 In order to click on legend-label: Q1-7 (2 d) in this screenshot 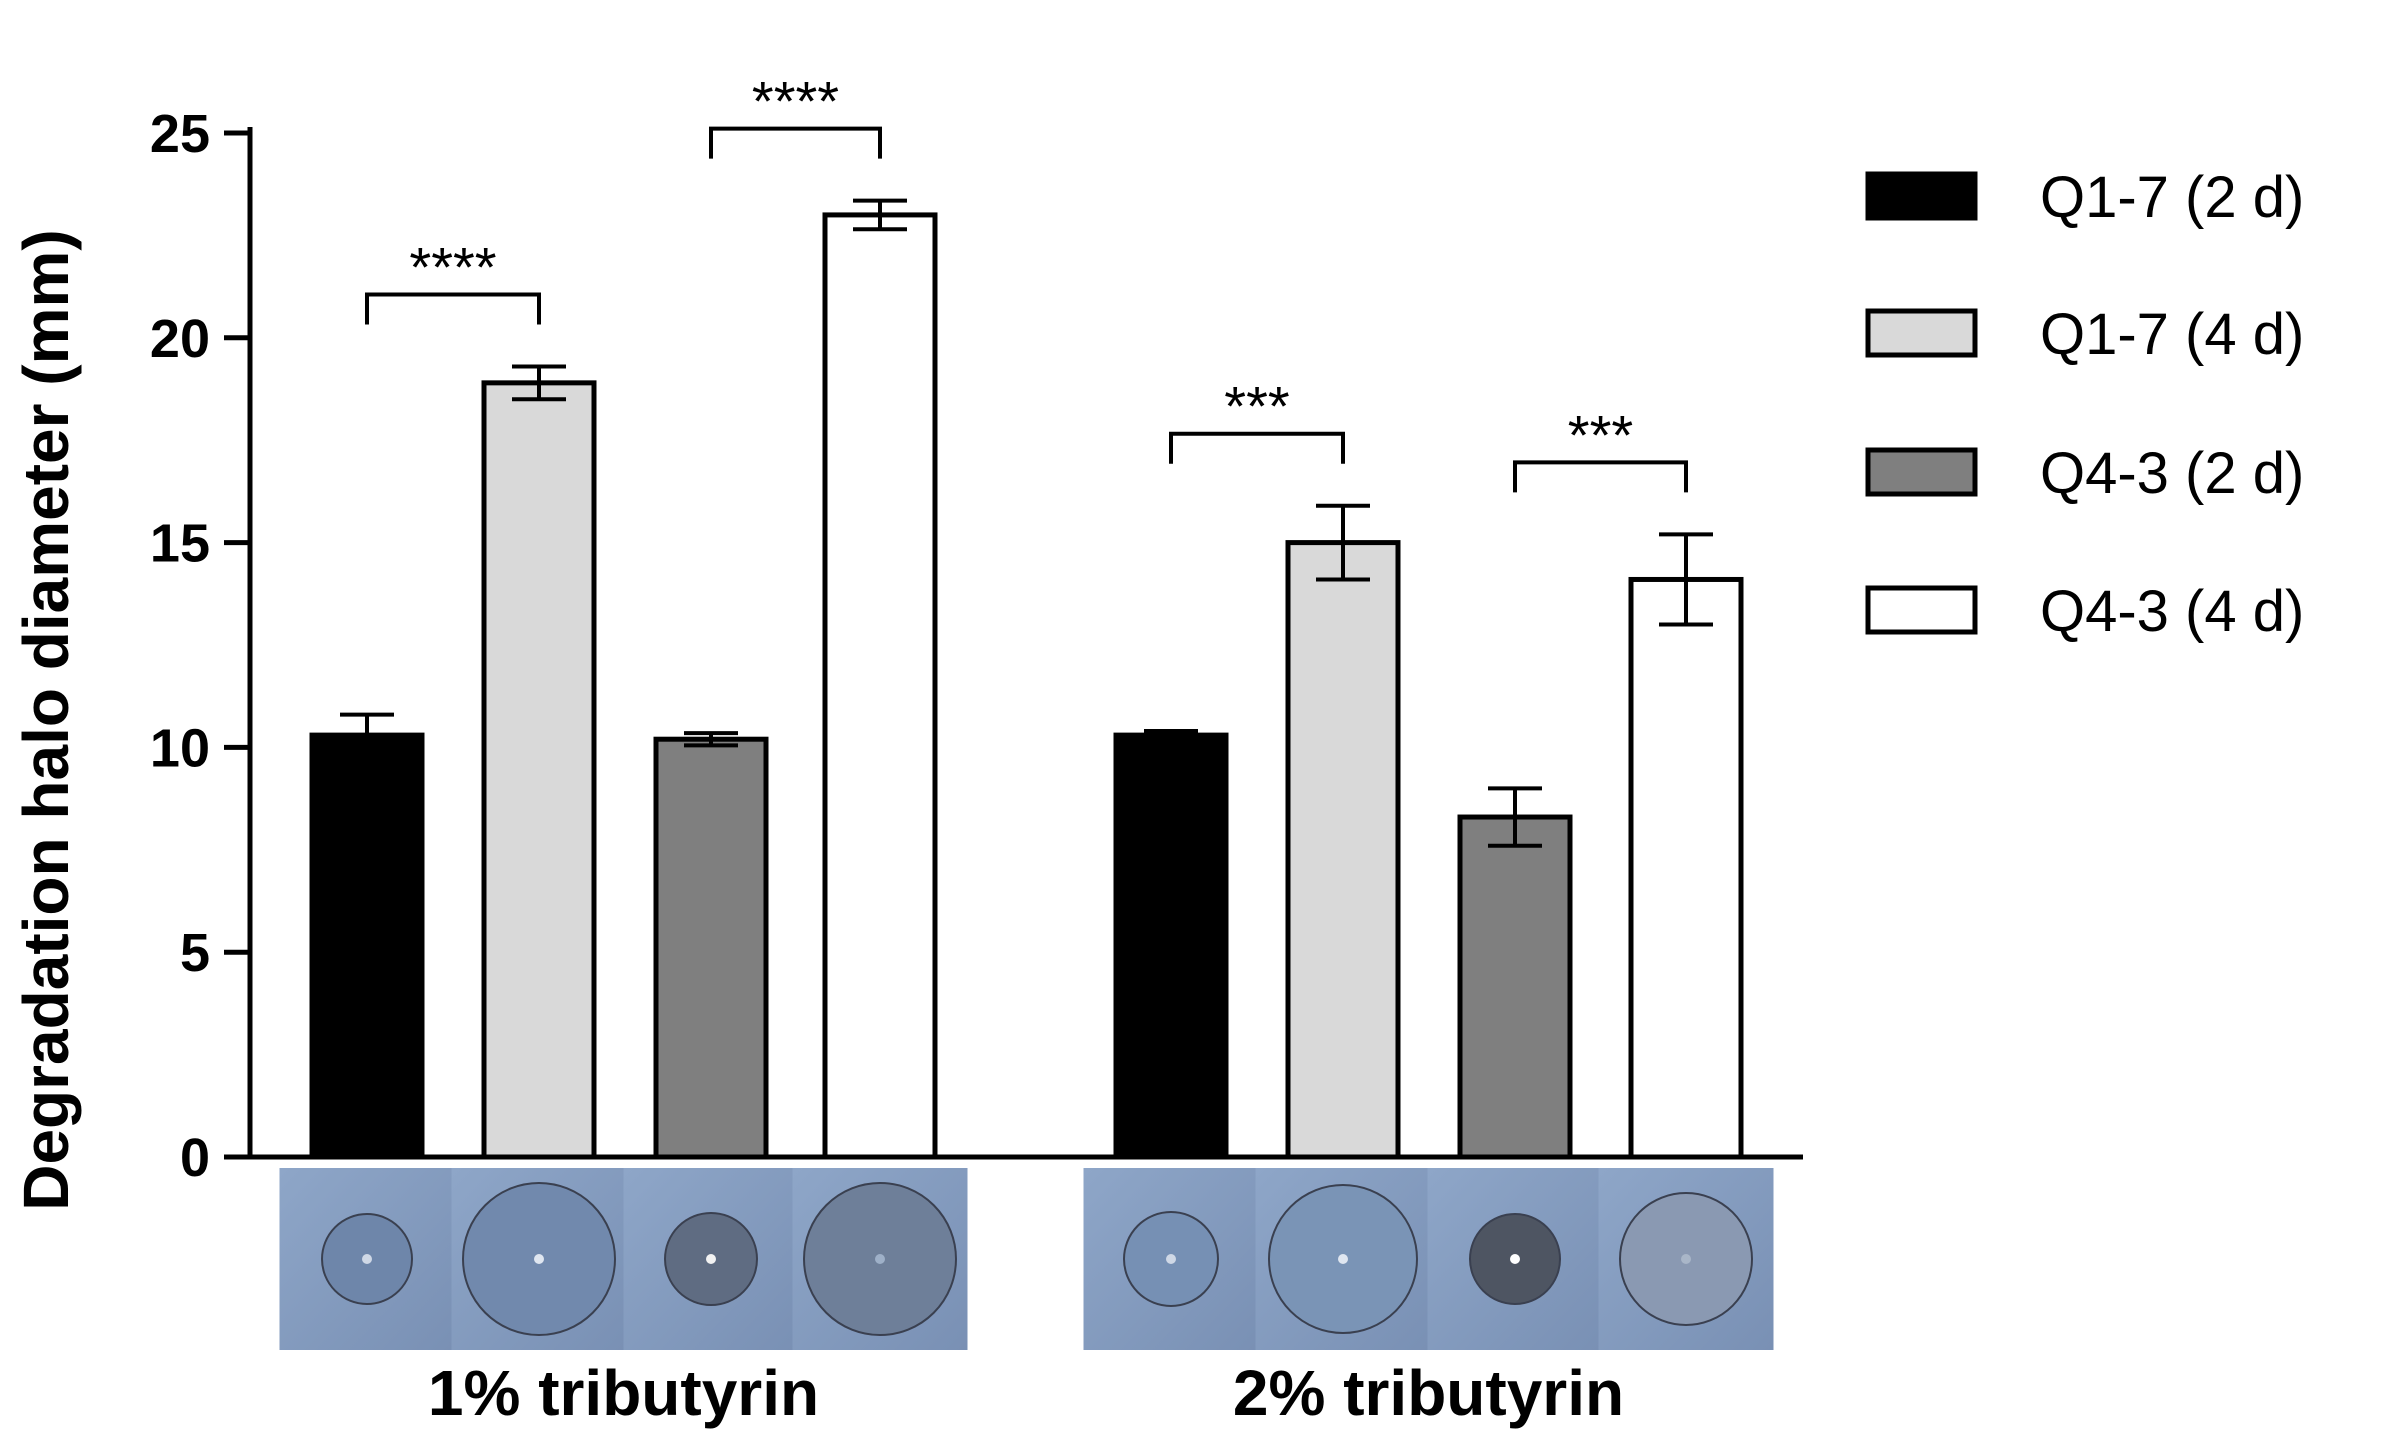, I will do `click(2172, 197)`.